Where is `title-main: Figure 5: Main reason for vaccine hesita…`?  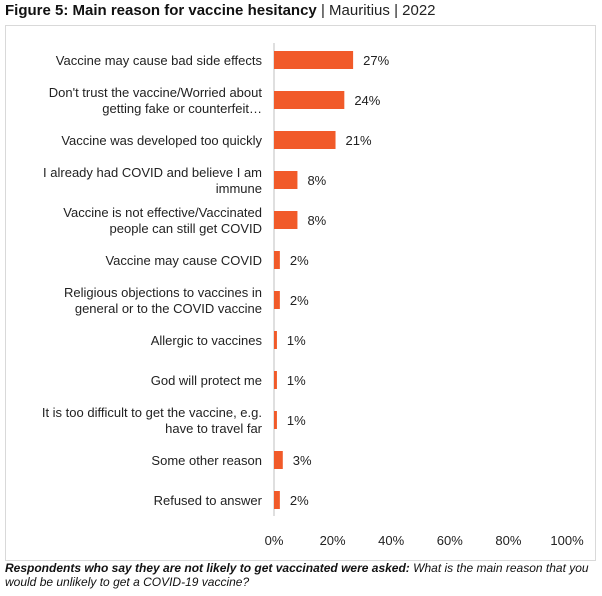
title-main: Figure 5: Main reason for vaccine hesita… is located at coordinates (161, 10).